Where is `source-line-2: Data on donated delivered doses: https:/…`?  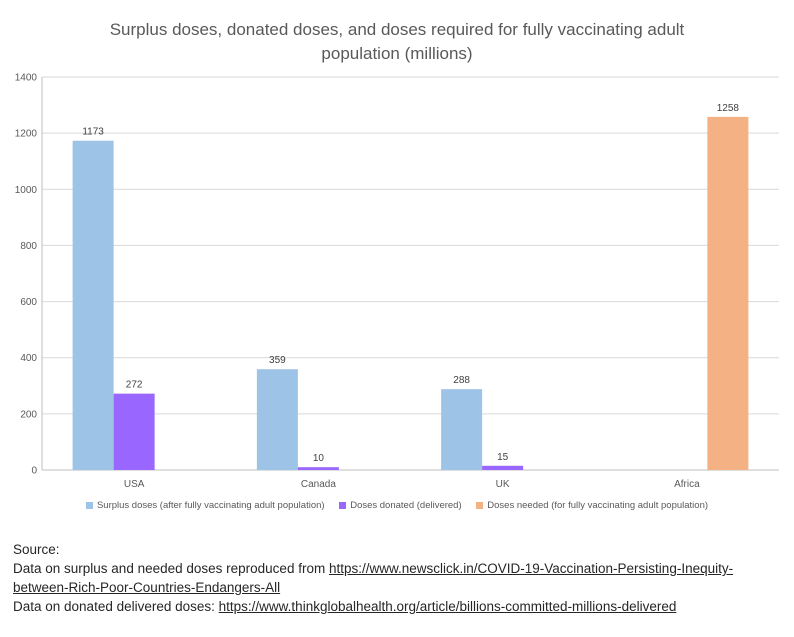 source-line-2: Data on donated delivered doses: https:/… is located at coordinates (398, 606).